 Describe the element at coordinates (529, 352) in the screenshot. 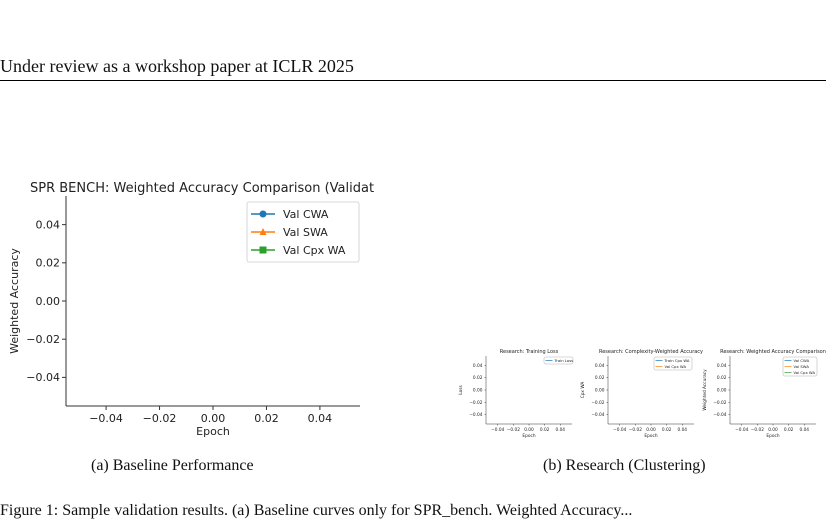

I see `chart-title: Research: Training Loss` at that location.